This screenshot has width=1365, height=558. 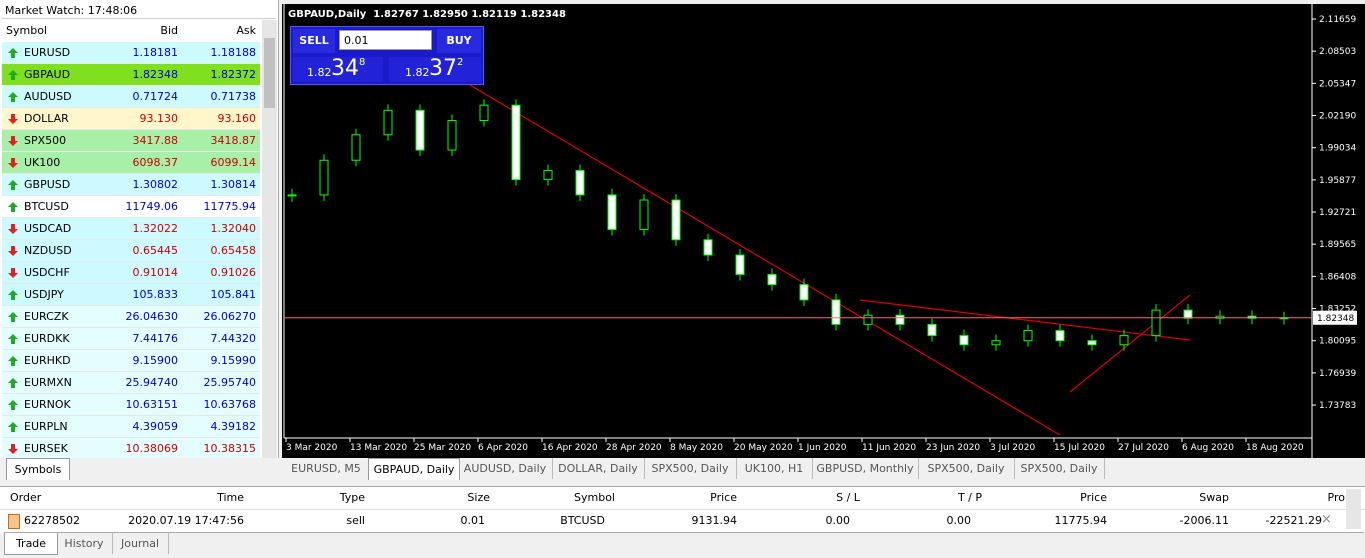 I want to click on buy-price-point: 2, so click(x=460, y=62).